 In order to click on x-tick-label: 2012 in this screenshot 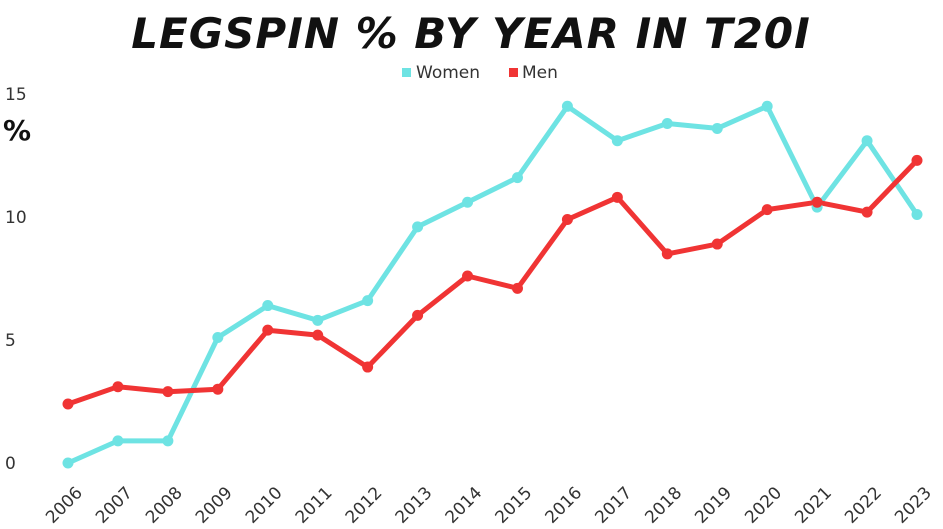, I will do `click(364, 505)`.